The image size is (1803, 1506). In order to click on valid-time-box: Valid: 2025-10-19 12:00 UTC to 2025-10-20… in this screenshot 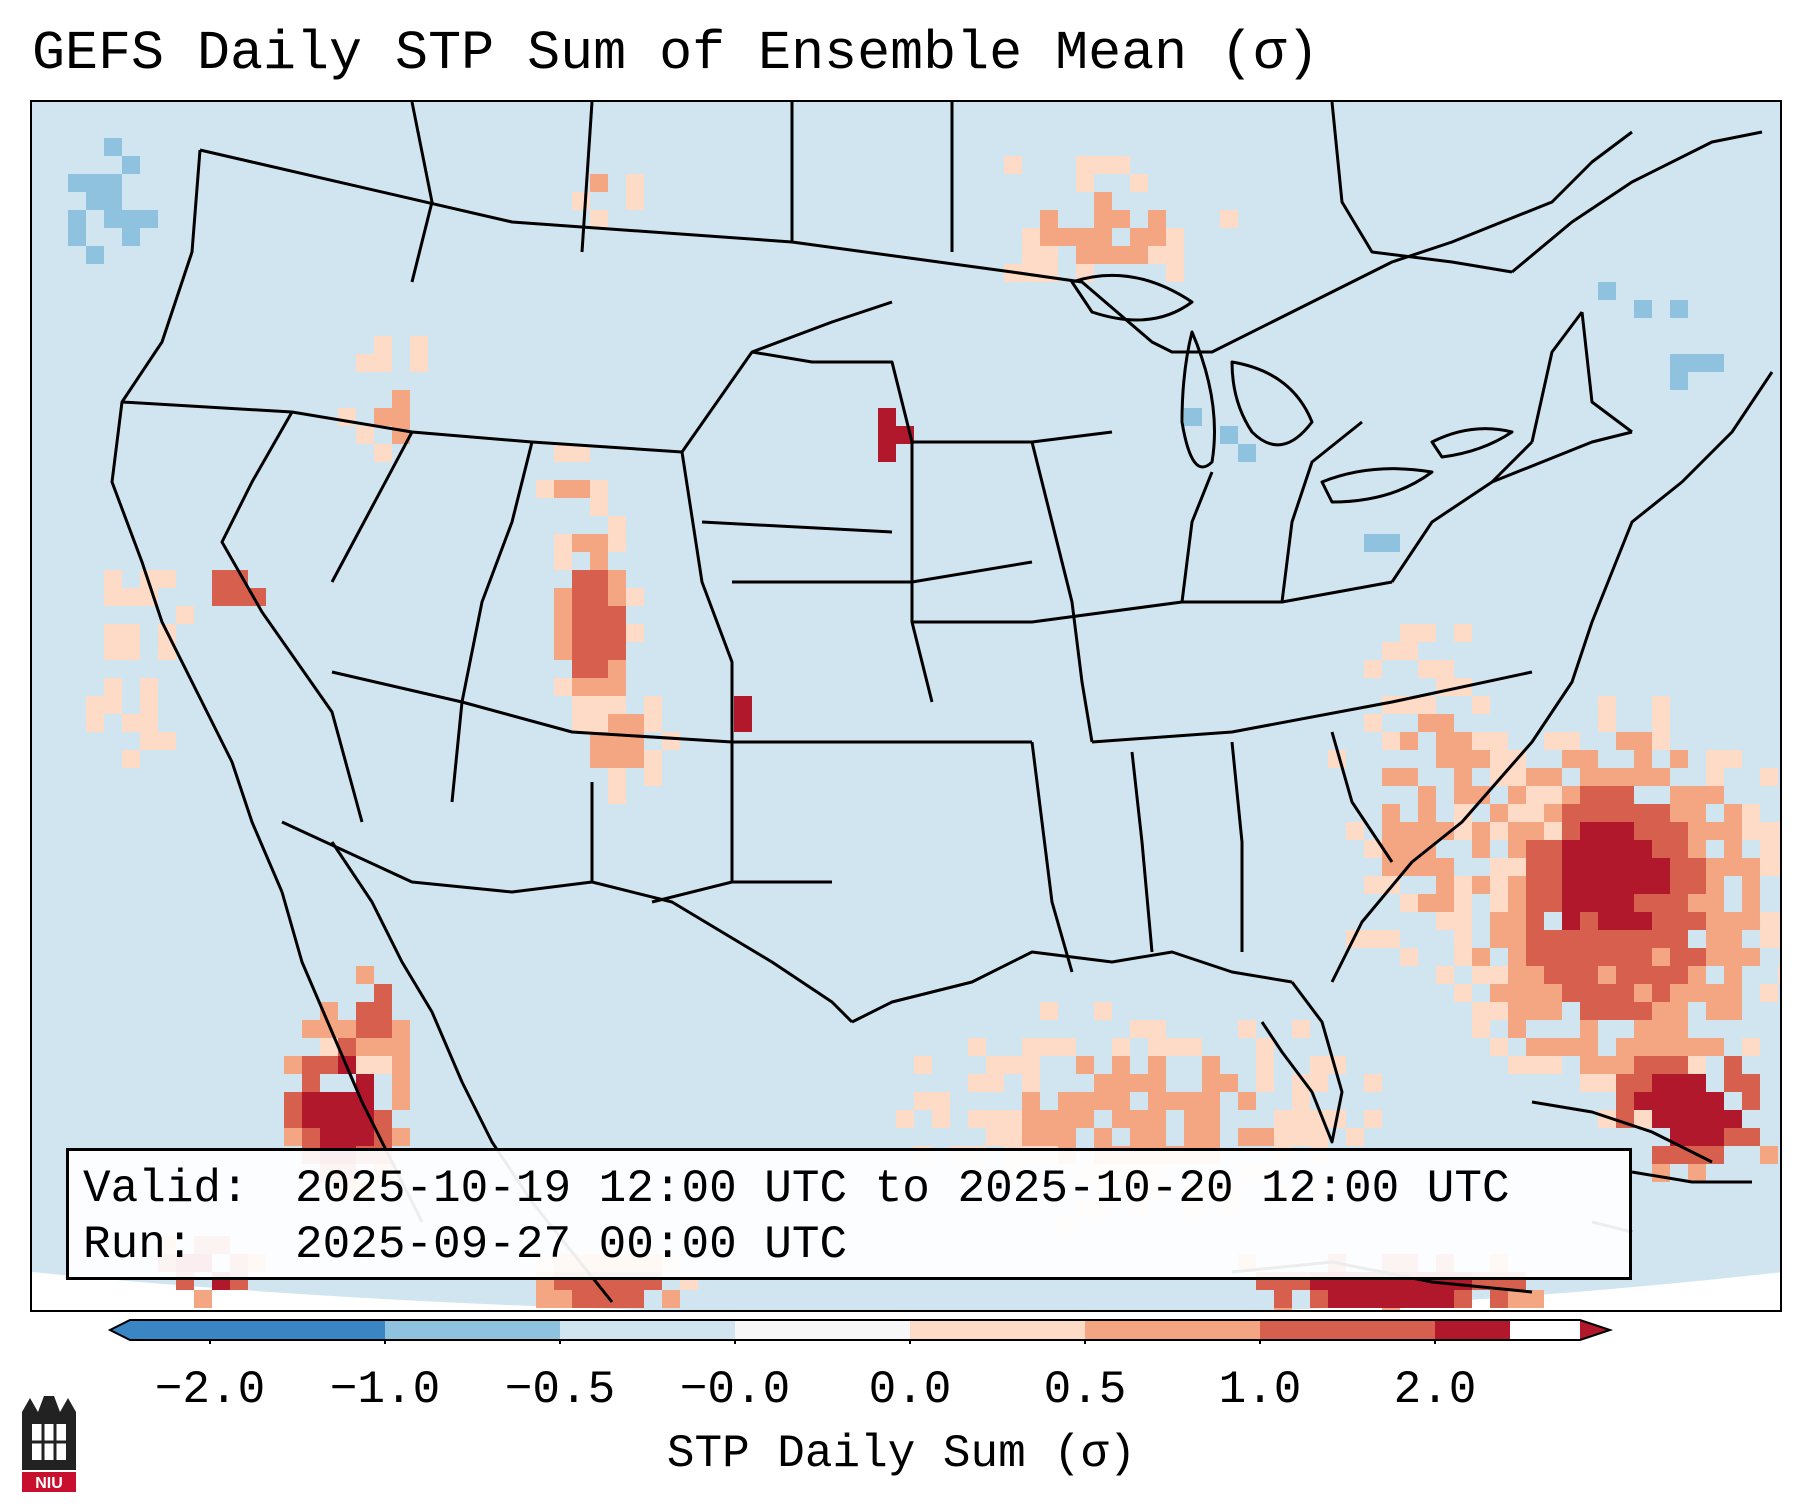, I will do `click(849, 1214)`.